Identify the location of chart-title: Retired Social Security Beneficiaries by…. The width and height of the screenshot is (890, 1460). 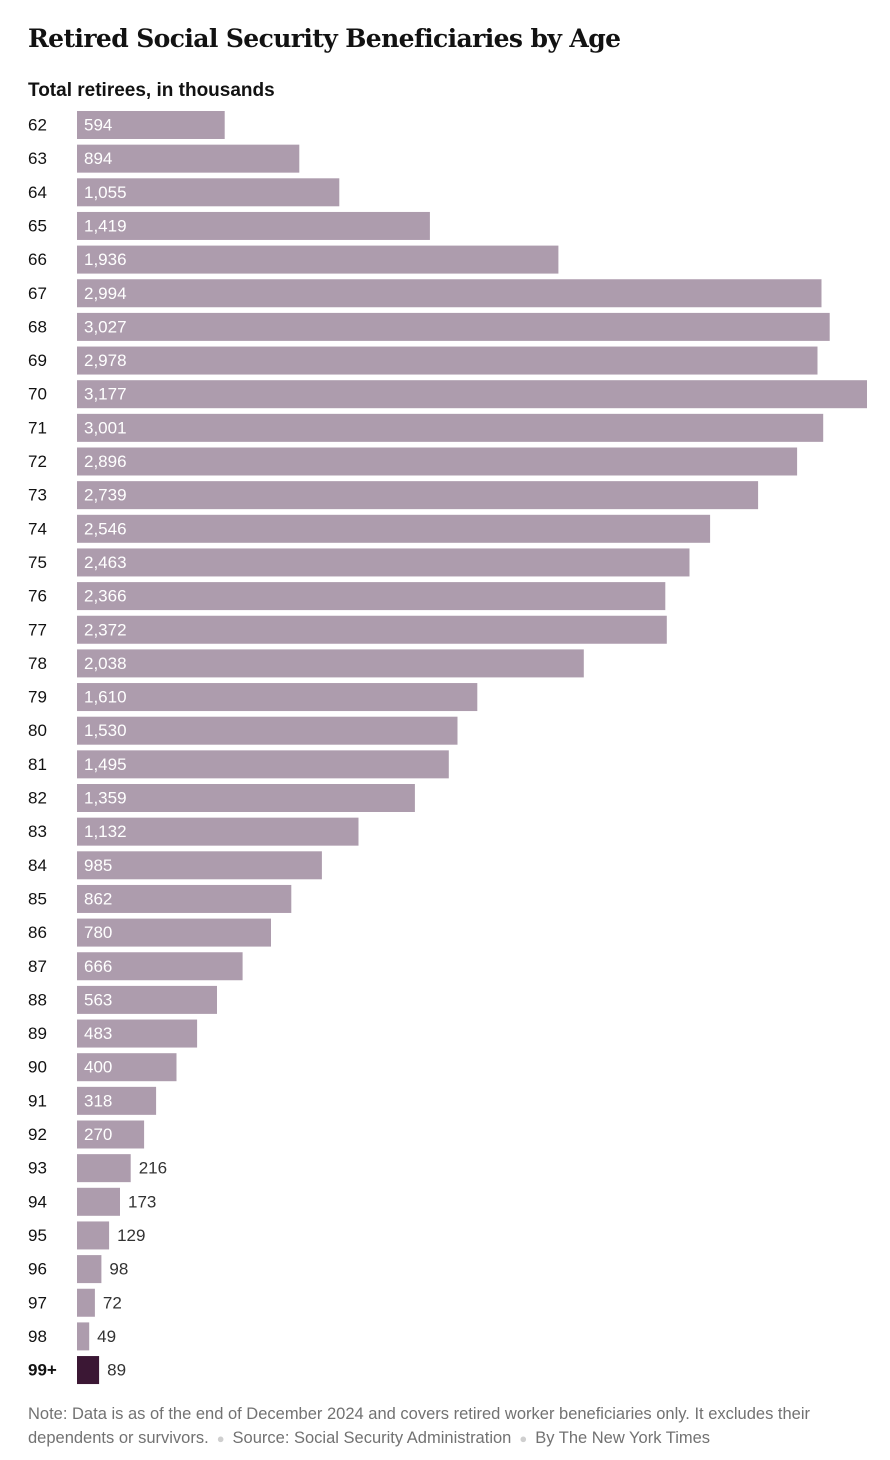
(324, 38).